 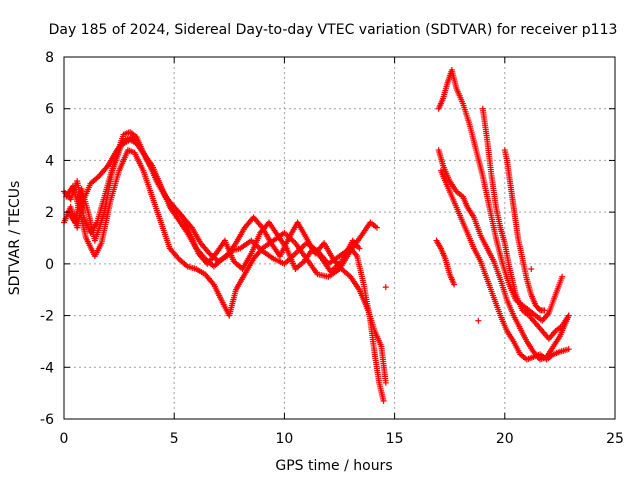 What do you see at coordinates (615, 439) in the screenshot?
I see `x-tick-label: 25` at bounding box center [615, 439].